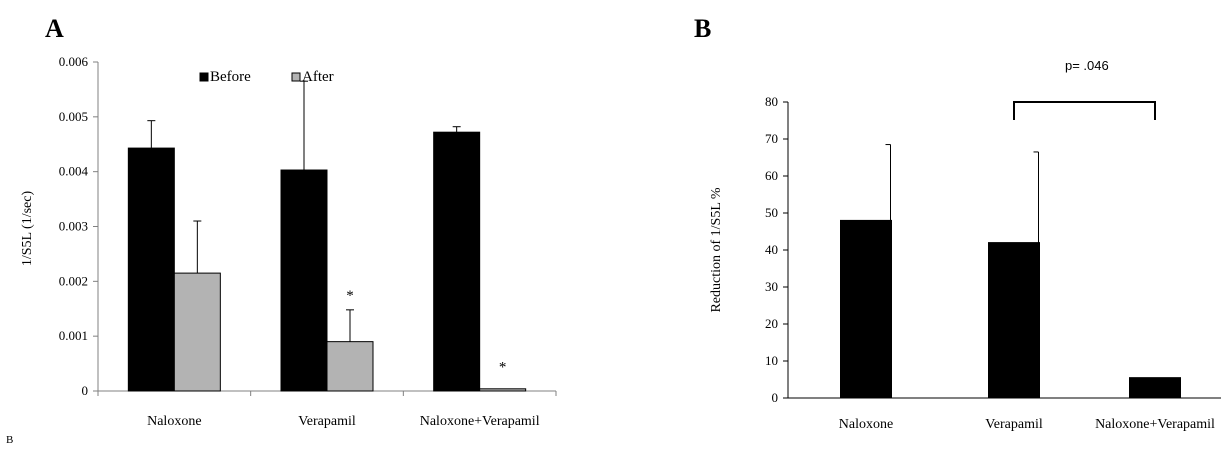  I want to click on legend: Before After, so click(266, 77).